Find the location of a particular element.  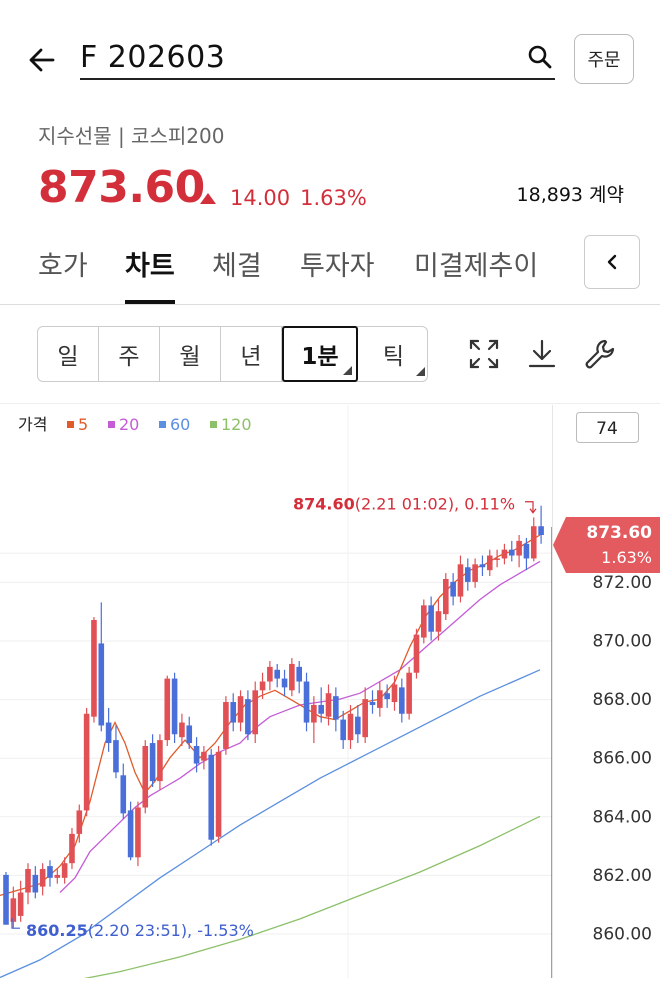

ma120-line is located at coordinates (302, 898).